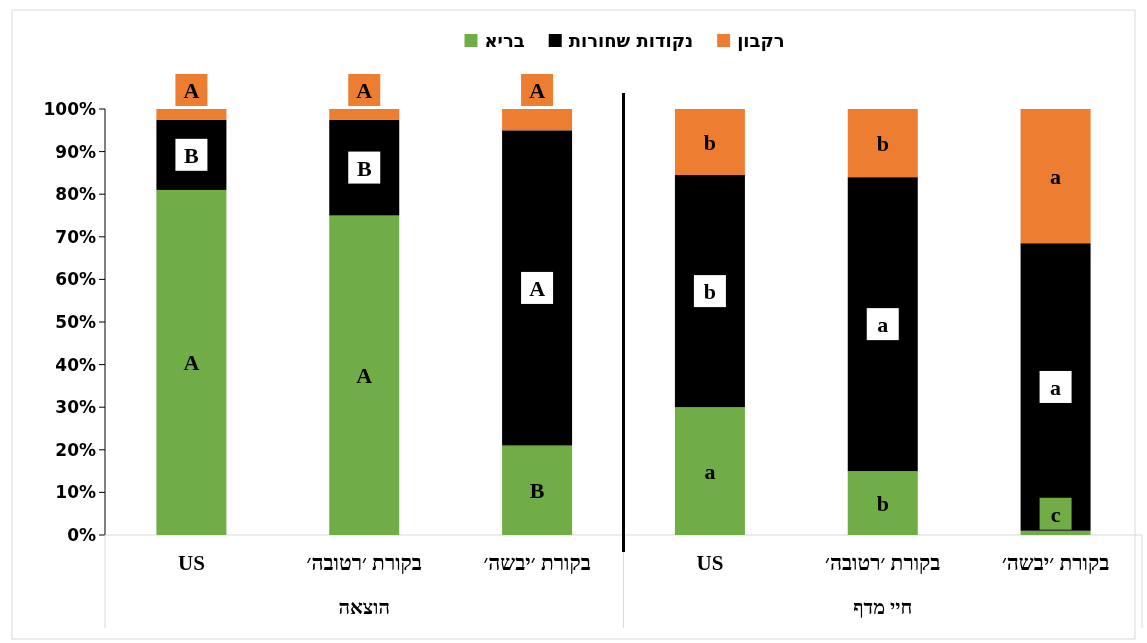  Describe the element at coordinates (761, 40) in the screenshot. I see `legend-label: רקבון` at that location.